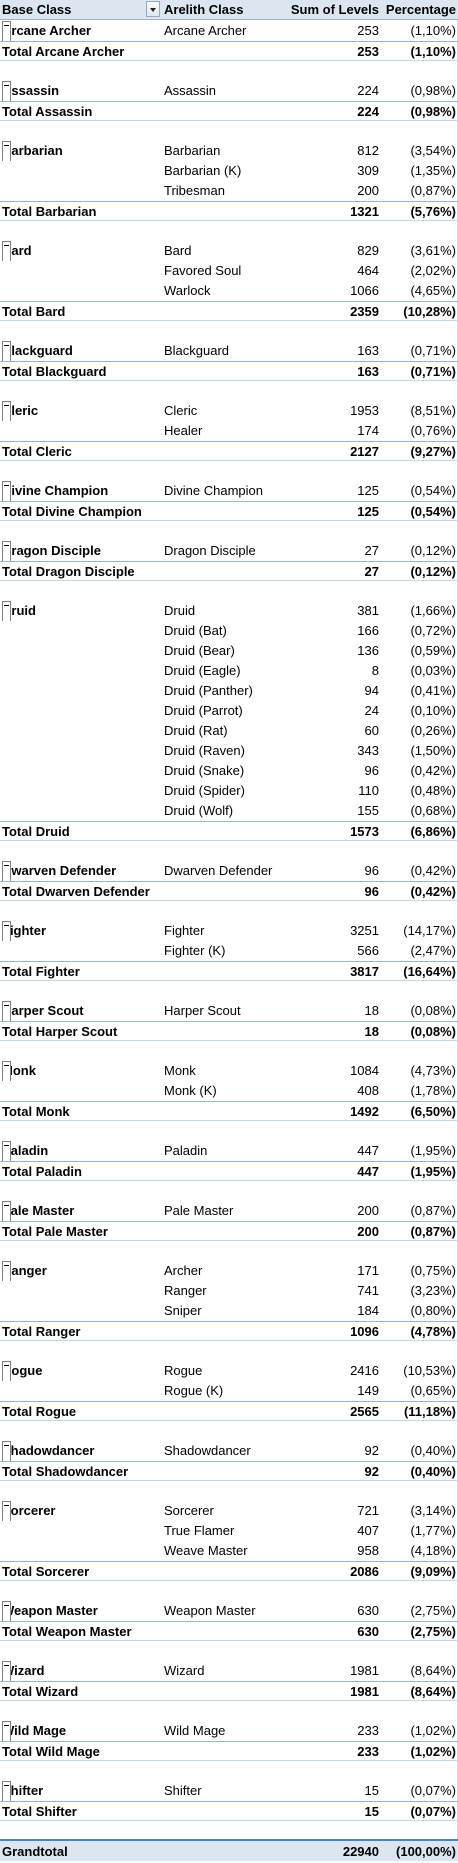  I want to click on arelith-class-cell: Druid (Spider), so click(204, 790).